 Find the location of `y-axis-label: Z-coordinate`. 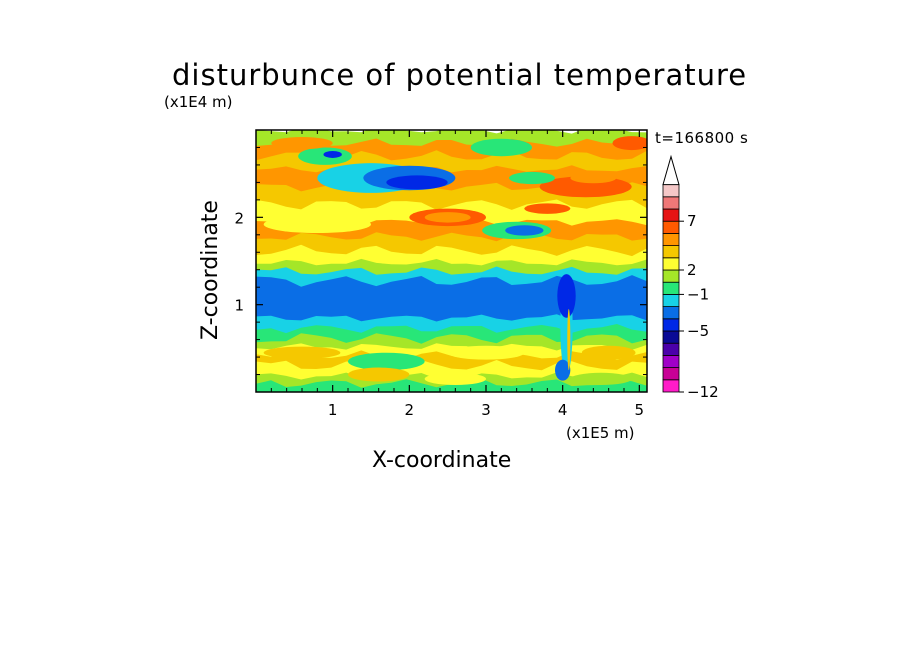

y-axis-label: Z-coordinate is located at coordinates (210, 270).